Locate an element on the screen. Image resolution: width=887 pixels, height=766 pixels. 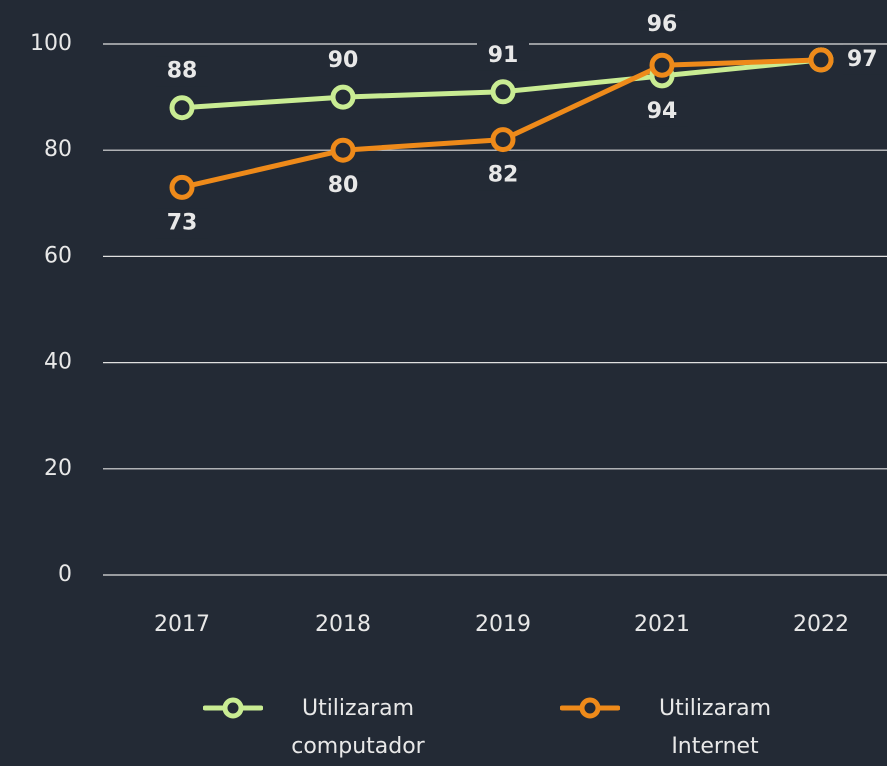
y-tick-label: 100 is located at coordinates (51, 43).